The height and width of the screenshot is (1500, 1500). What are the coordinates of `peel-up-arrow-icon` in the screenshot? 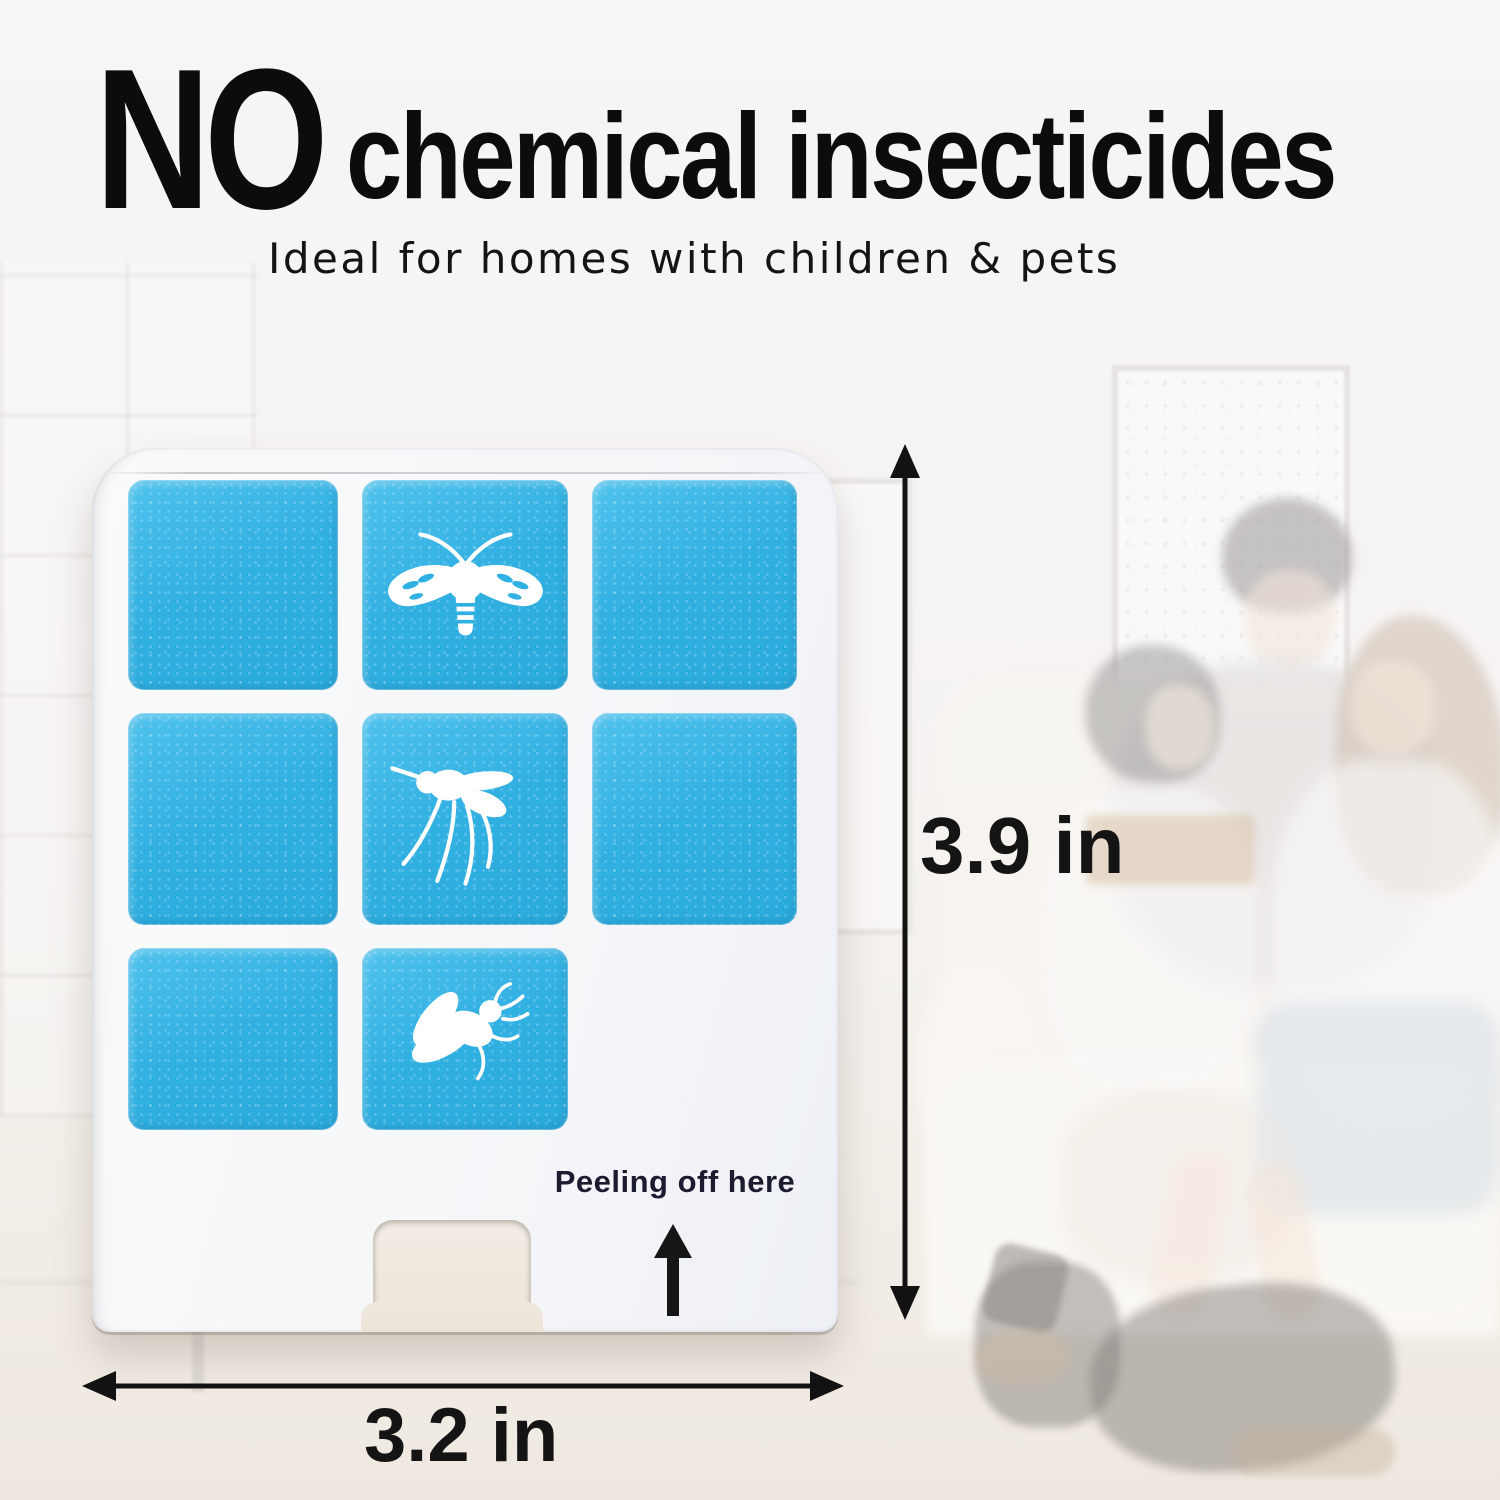 It's located at (673, 1270).